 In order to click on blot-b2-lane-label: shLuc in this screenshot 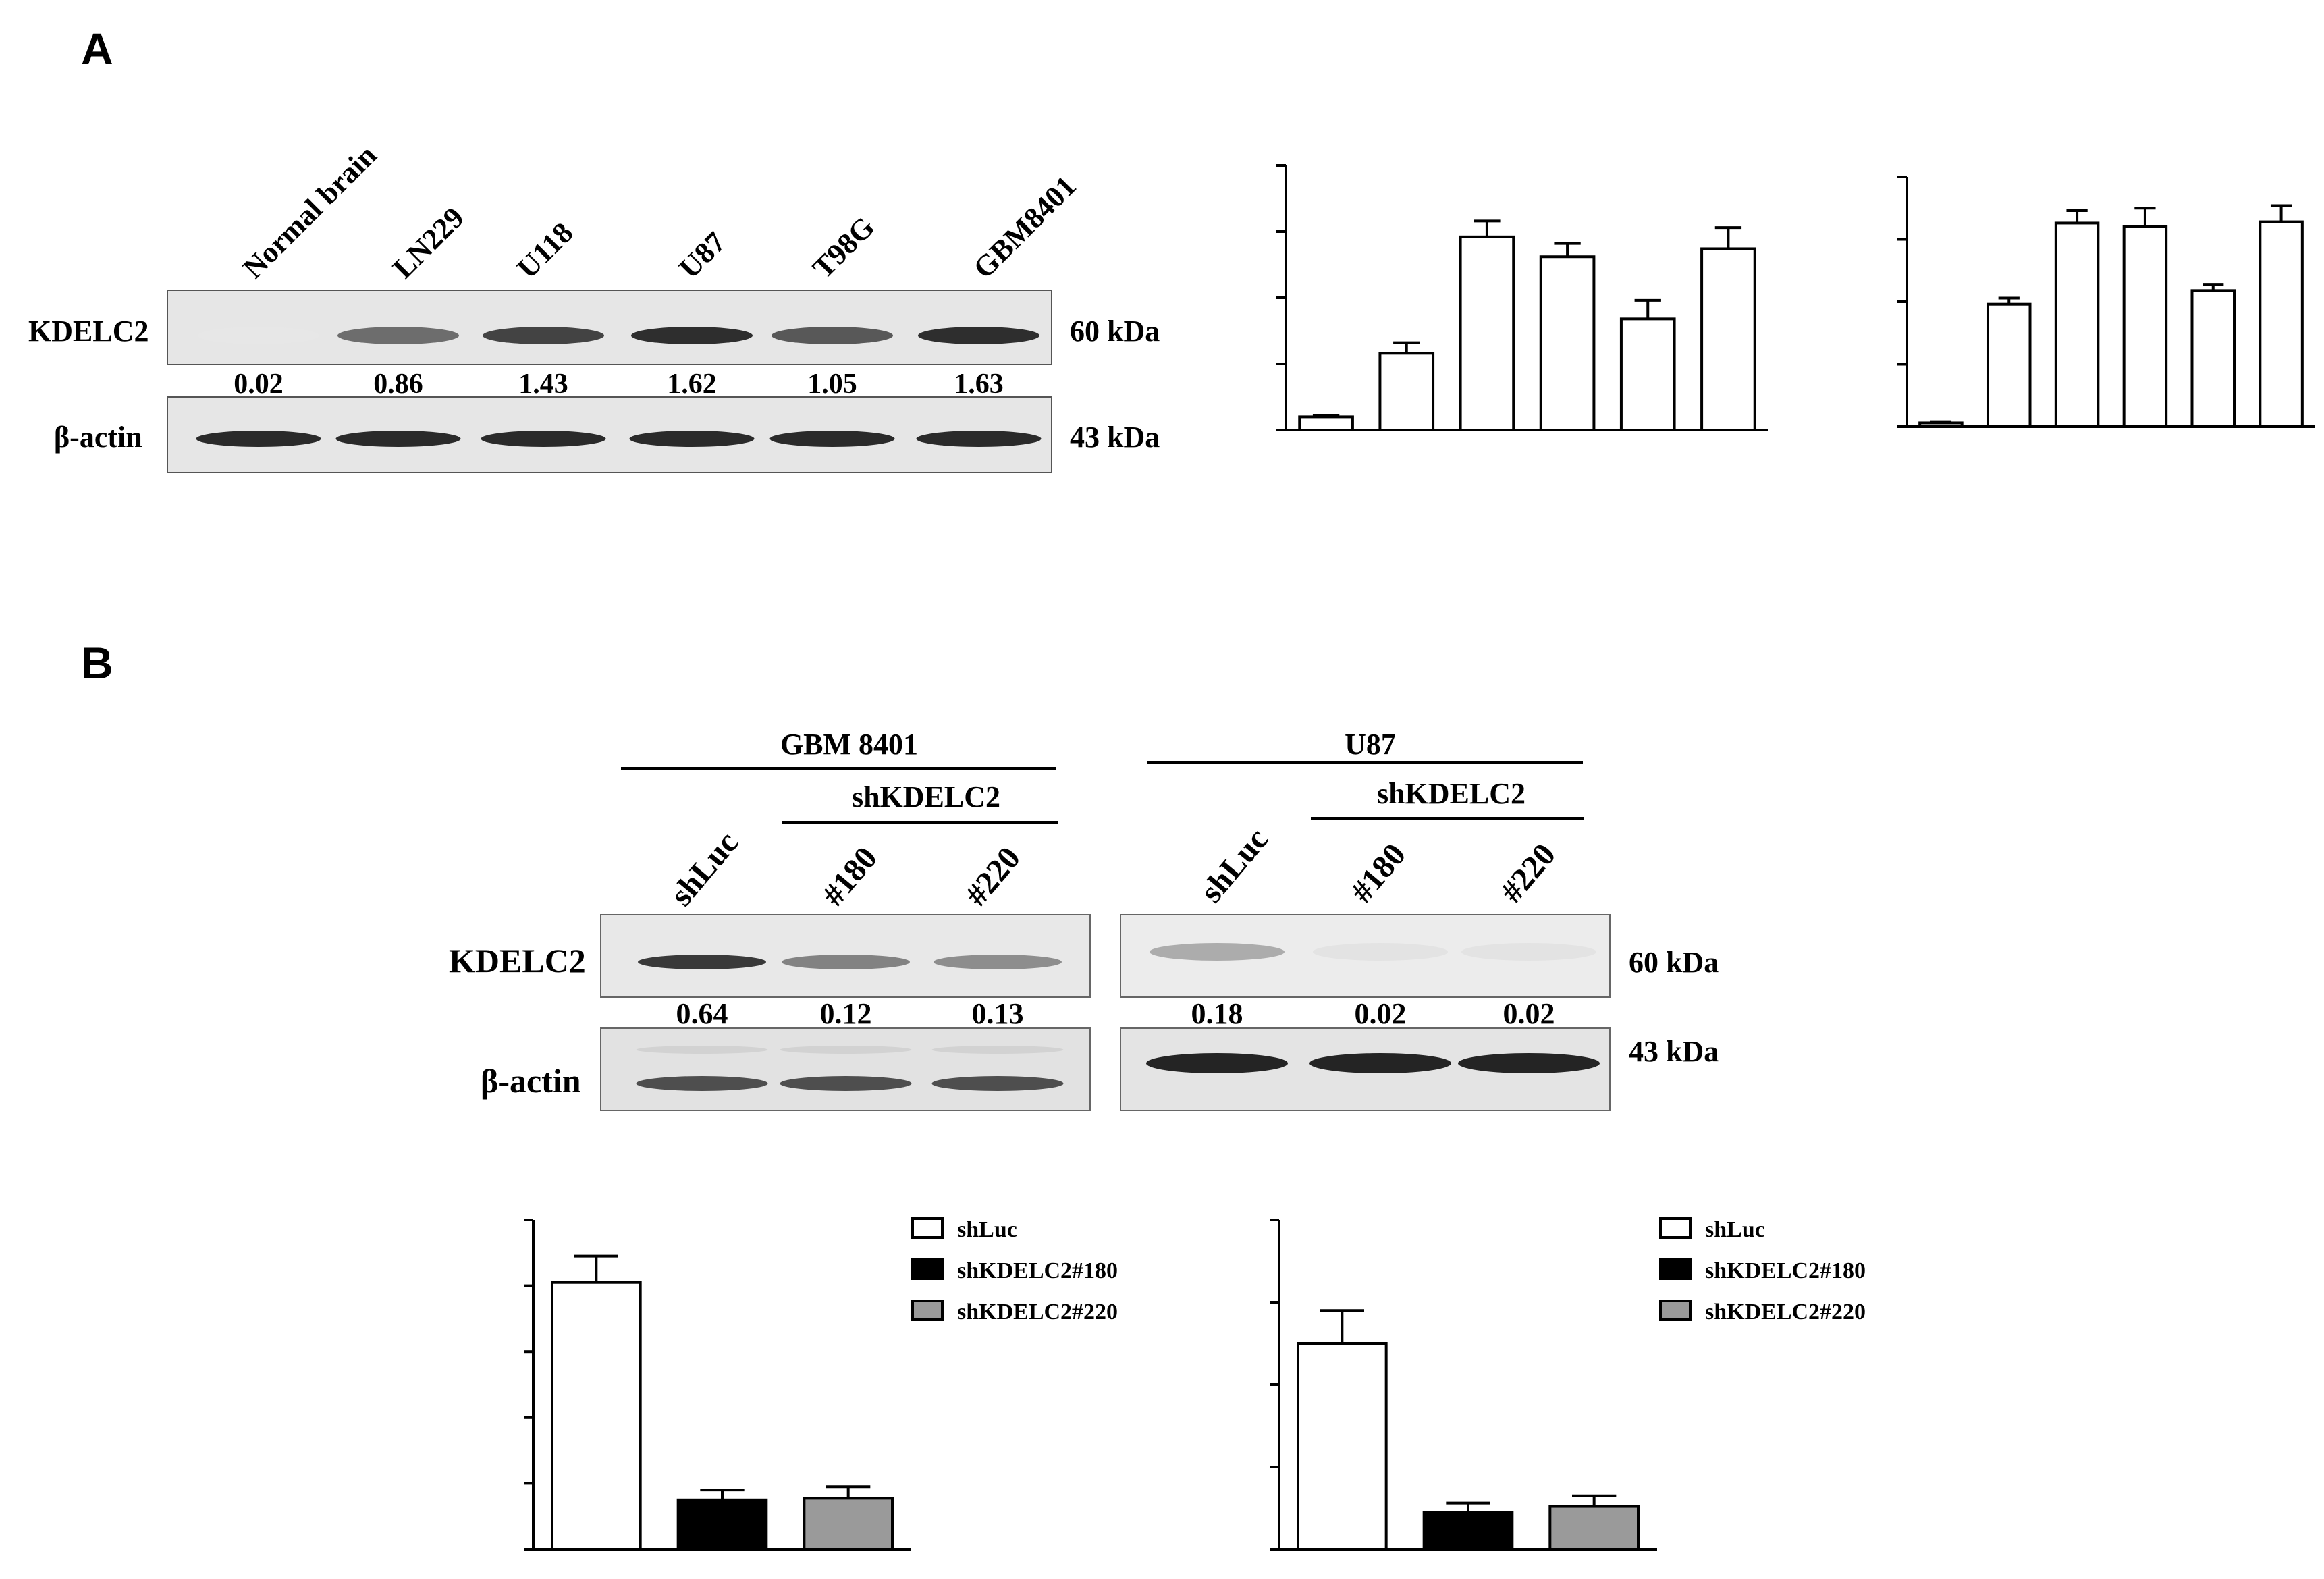, I will do `click(1234, 865)`.